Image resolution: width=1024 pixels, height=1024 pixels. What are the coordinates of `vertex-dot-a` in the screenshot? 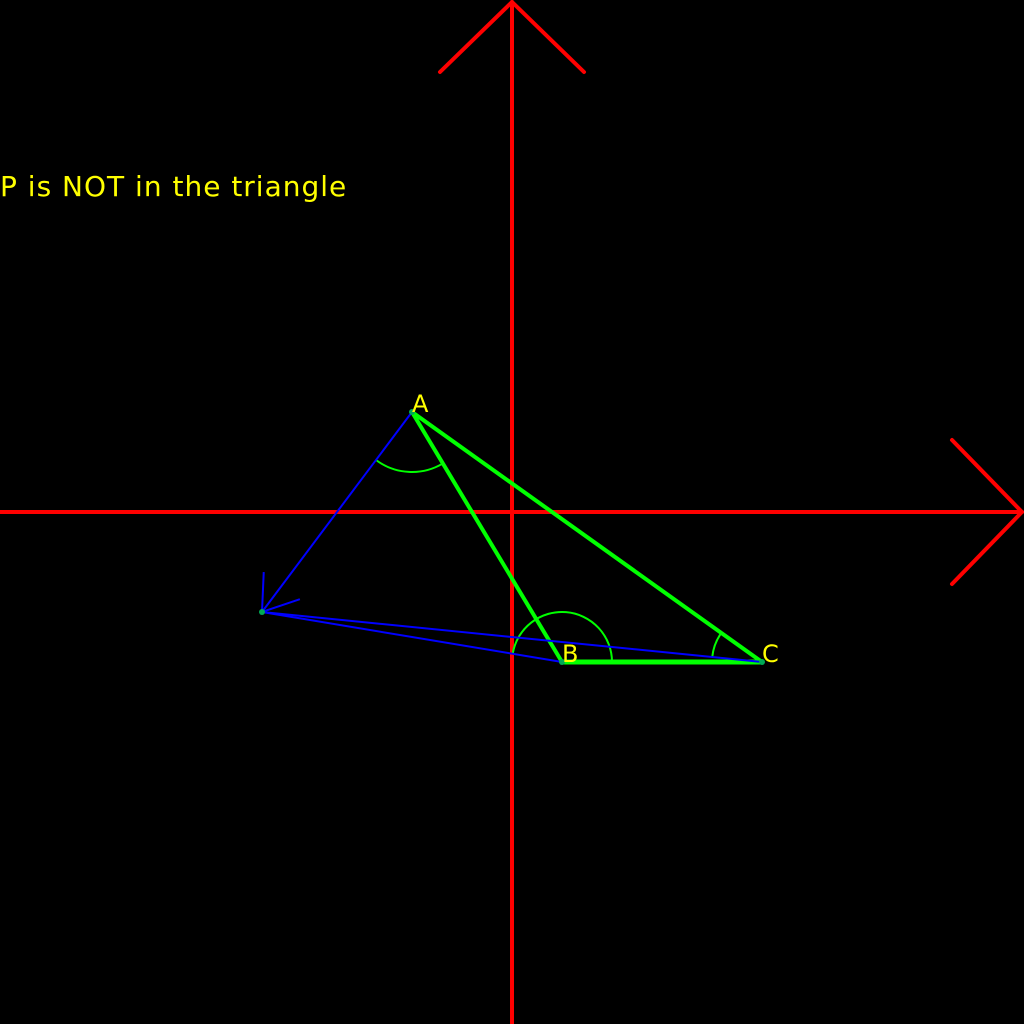 It's located at (412, 412).